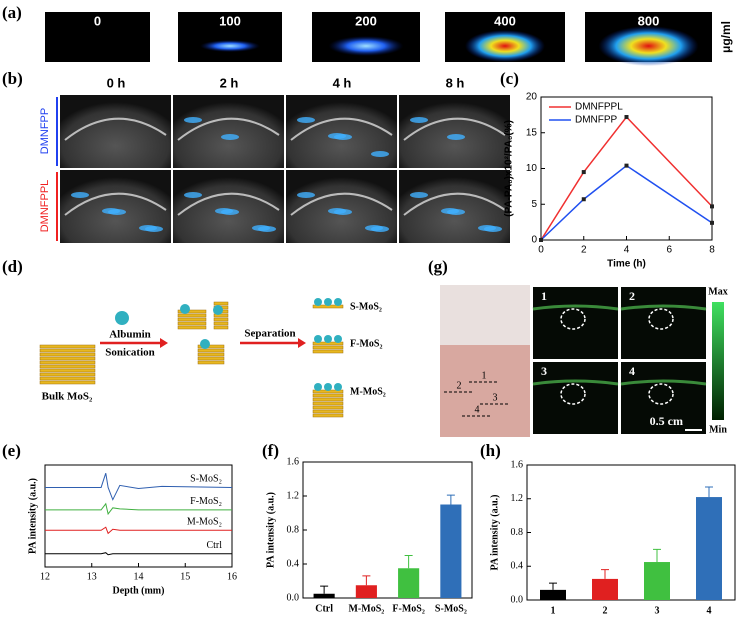 This screenshot has height=618, width=739. Describe the element at coordinates (97, 20) in the screenshot. I see `concentration-label: 0` at that location.